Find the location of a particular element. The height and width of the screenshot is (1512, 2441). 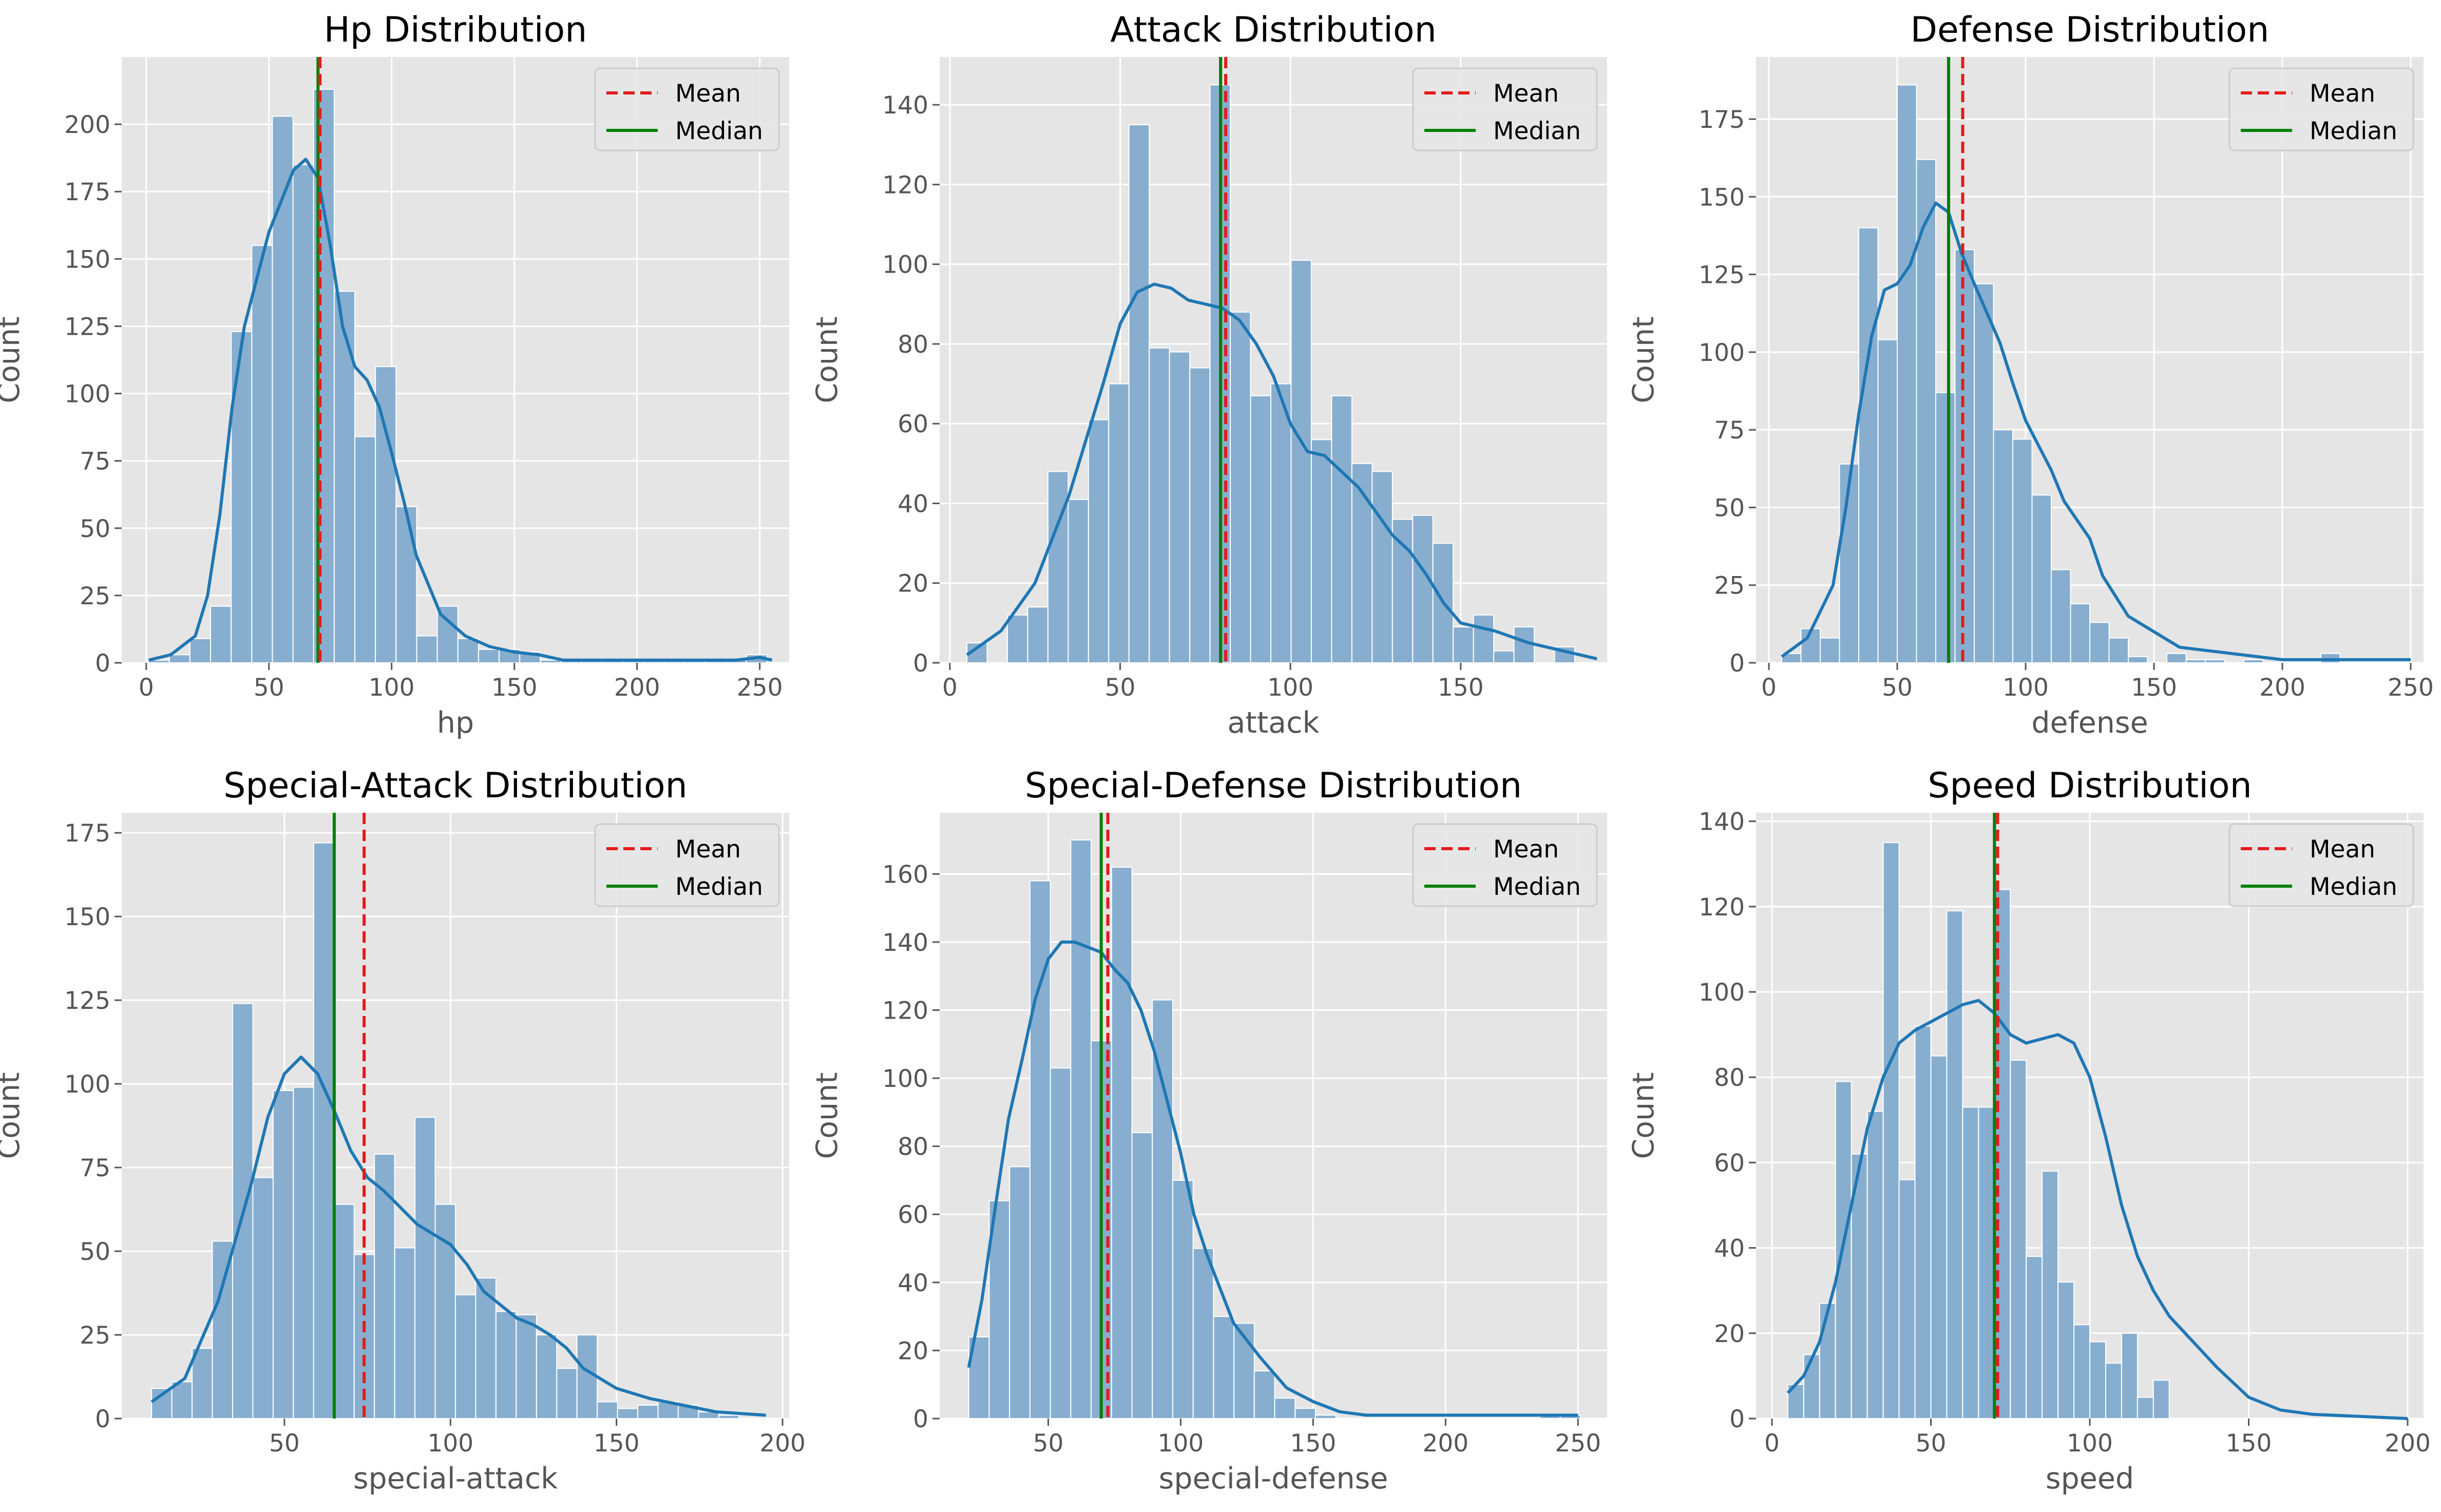

y-tick-label: 175 is located at coordinates (87, 192).